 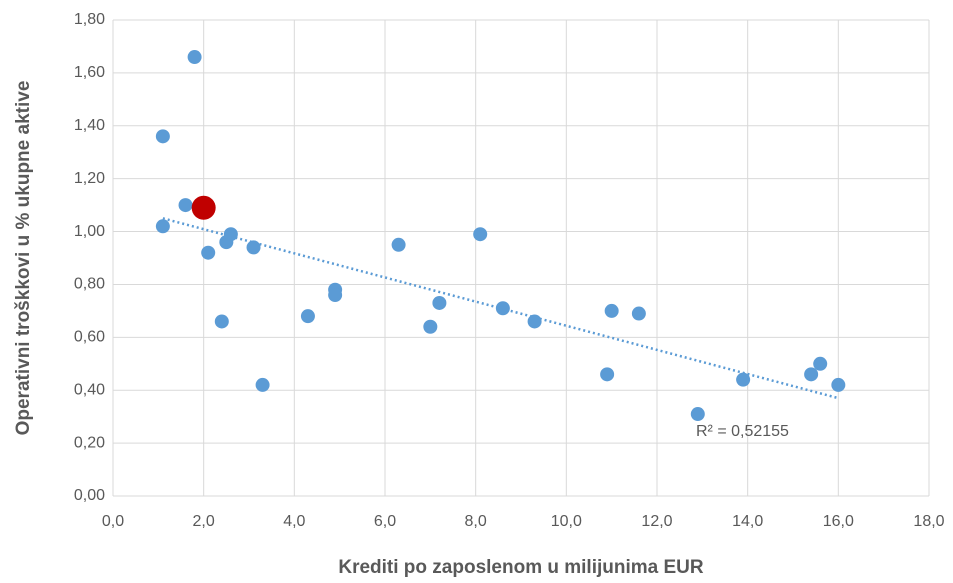 I want to click on annotation: R² = 0,52155, so click(x=742, y=431).